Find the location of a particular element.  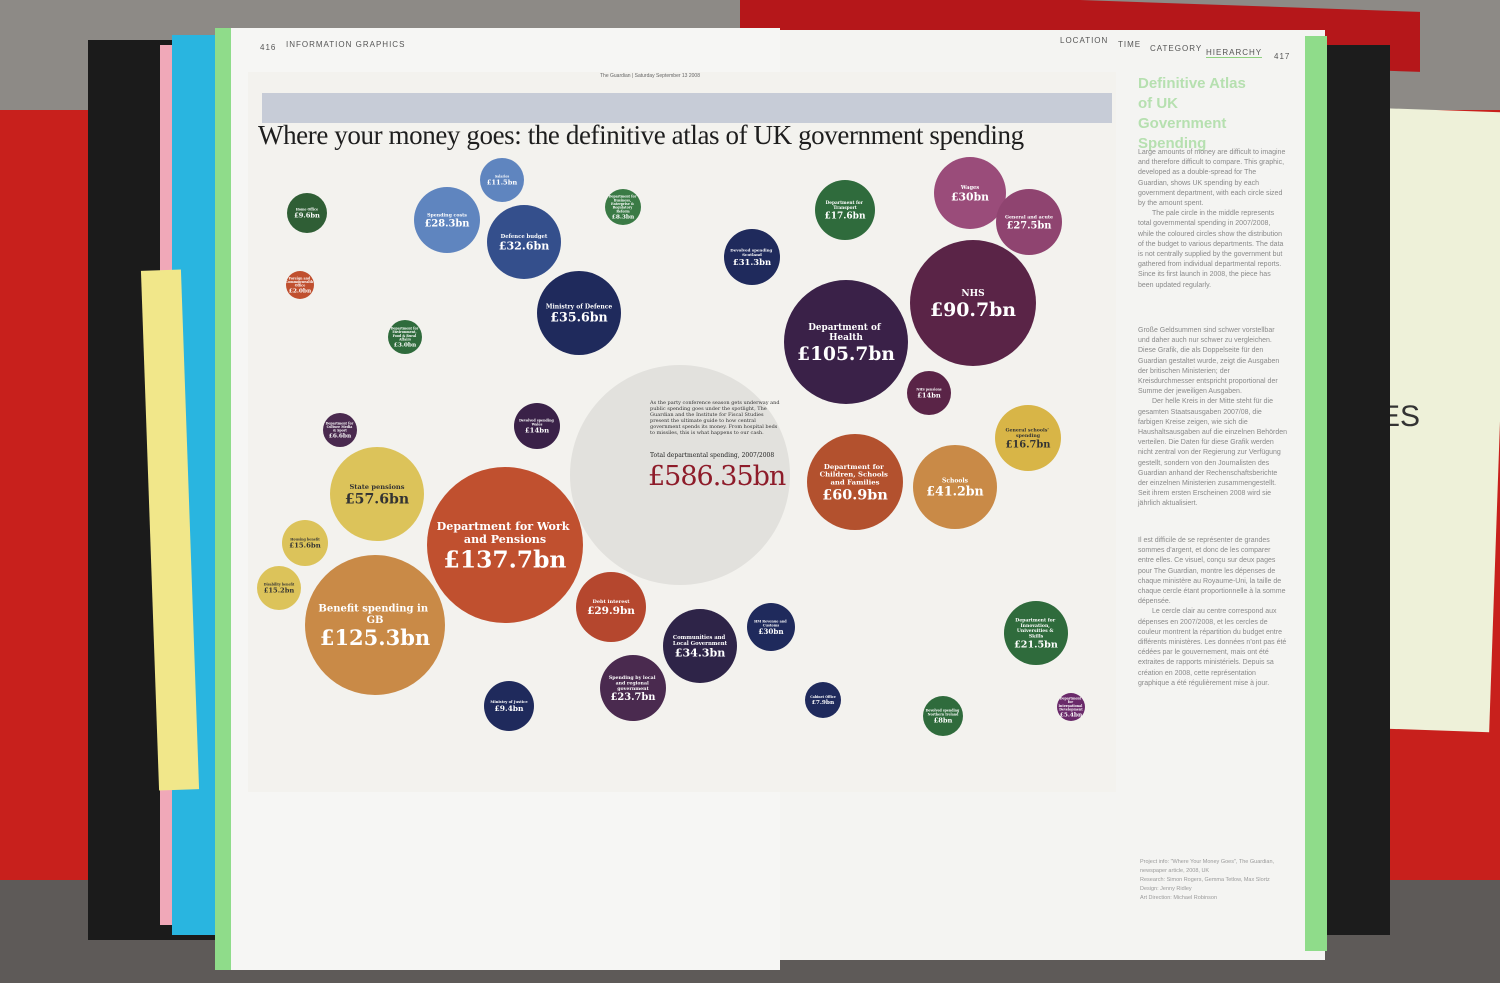

department-bubble: Devolved spending Northern Ireland£8bn is located at coordinates (943, 716).